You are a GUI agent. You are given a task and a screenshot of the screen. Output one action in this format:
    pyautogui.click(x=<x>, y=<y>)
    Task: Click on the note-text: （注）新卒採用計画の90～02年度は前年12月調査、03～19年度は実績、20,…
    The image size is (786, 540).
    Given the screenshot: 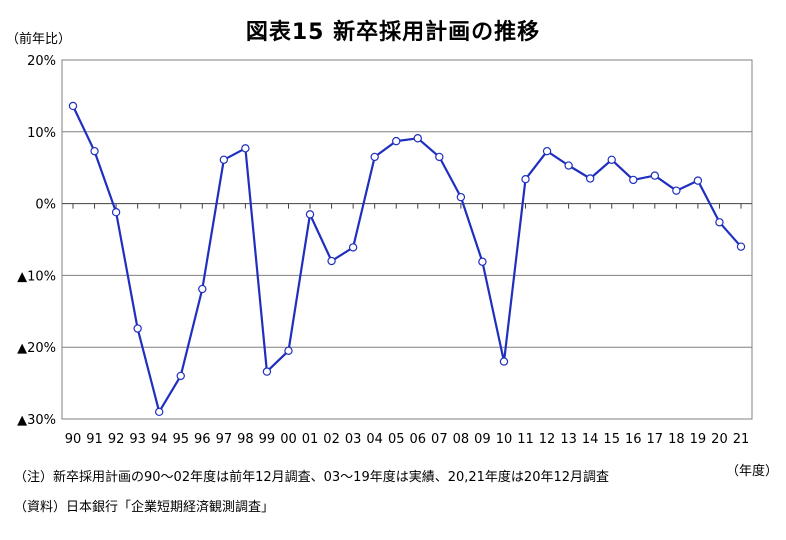 What is the action you would take?
    pyautogui.click(x=312, y=477)
    